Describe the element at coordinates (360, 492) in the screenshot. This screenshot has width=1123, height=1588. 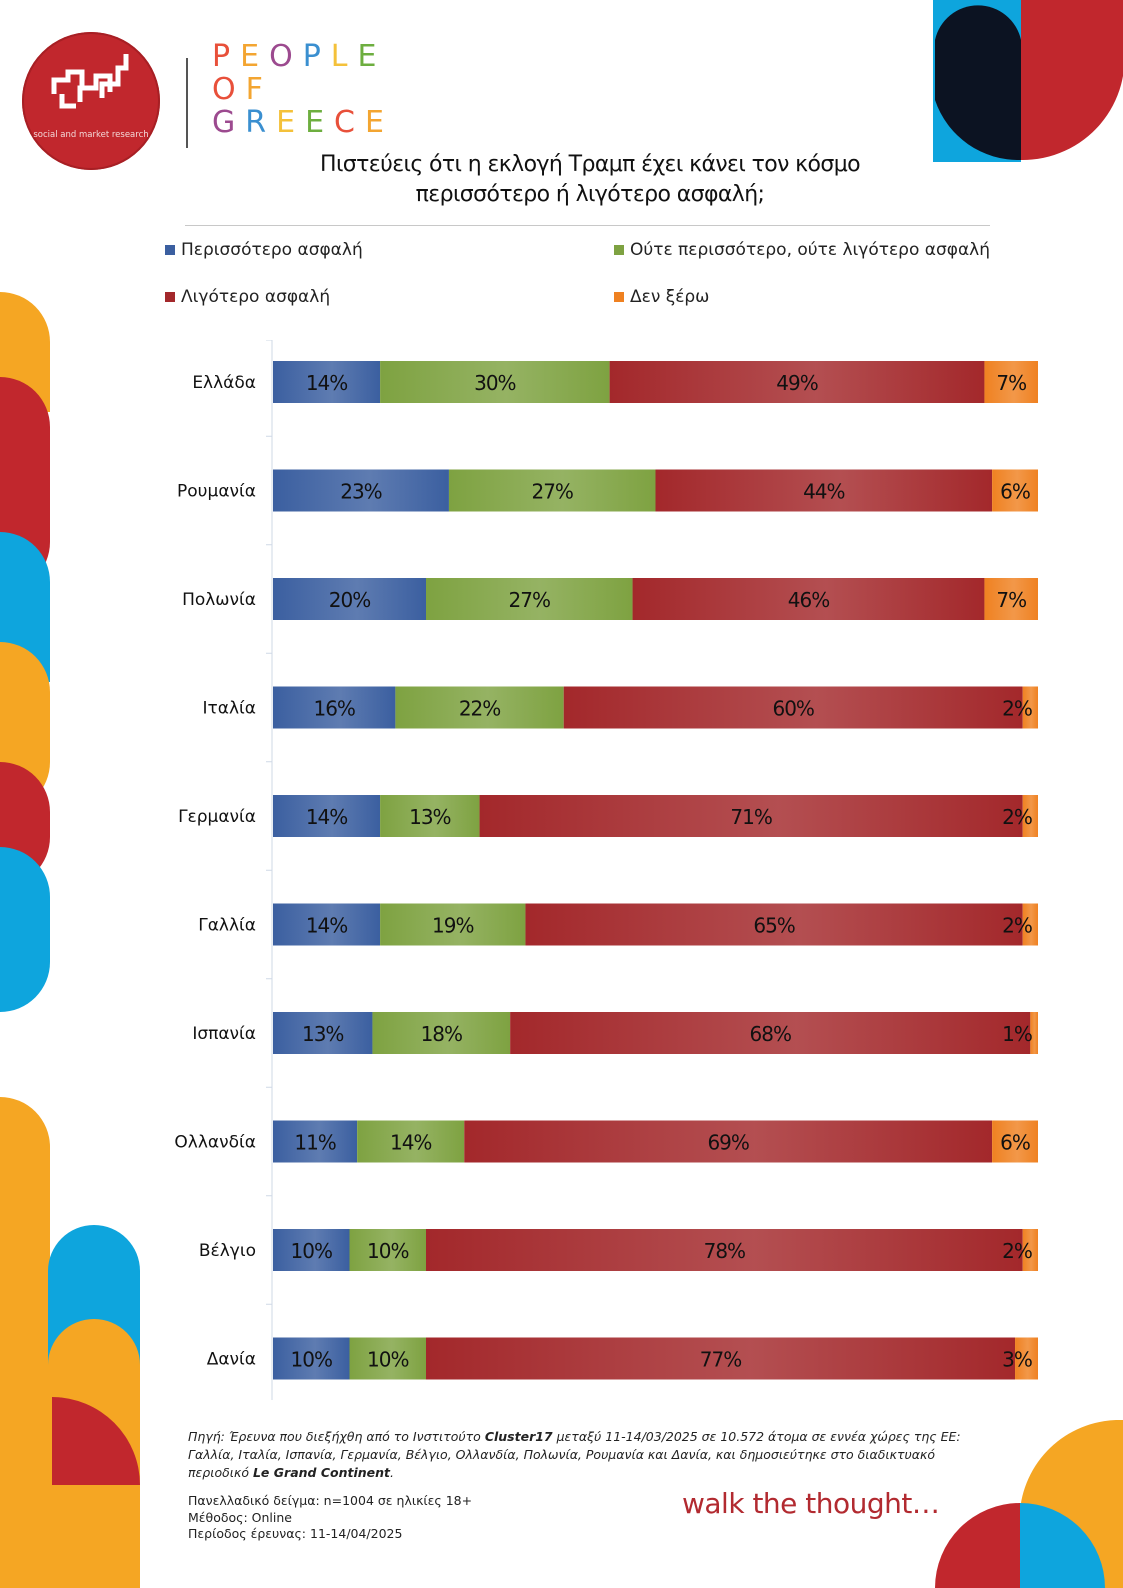
I see `bar-value-label: 23%` at that location.